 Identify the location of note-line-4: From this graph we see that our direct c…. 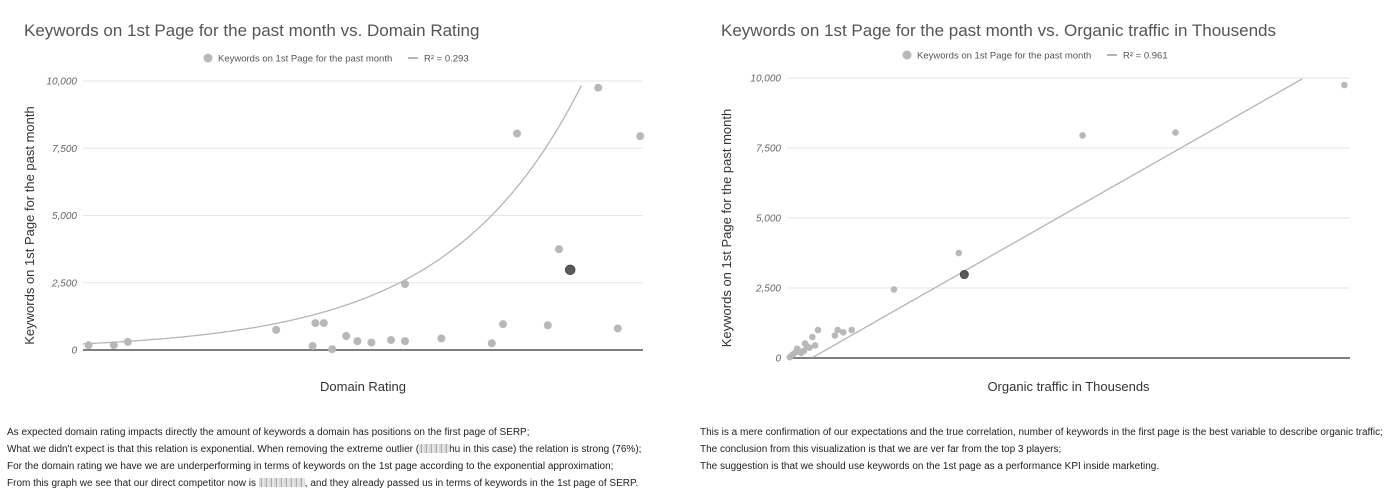
(323, 483).